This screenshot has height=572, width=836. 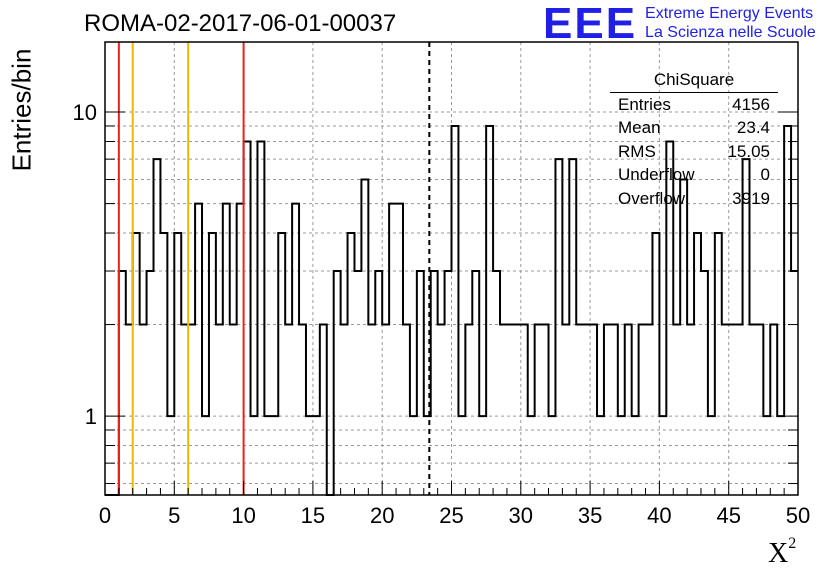 I want to click on x-tick-label: 20, so click(x=382, y=515).